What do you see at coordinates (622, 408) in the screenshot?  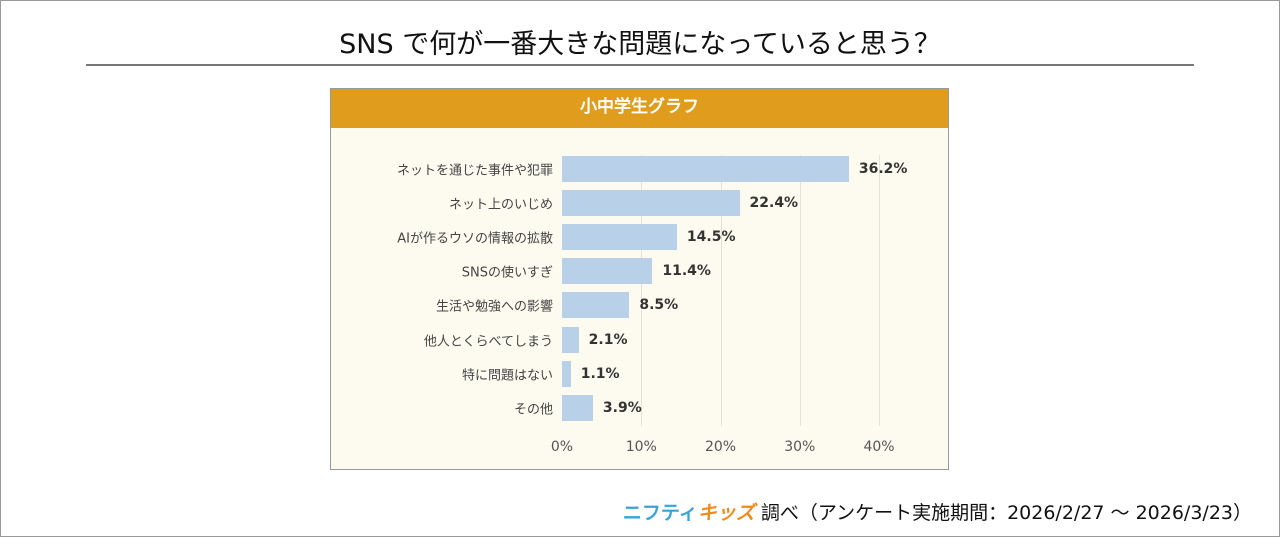 I see `data-label: 3.9%` at bounding box center [622, 408].